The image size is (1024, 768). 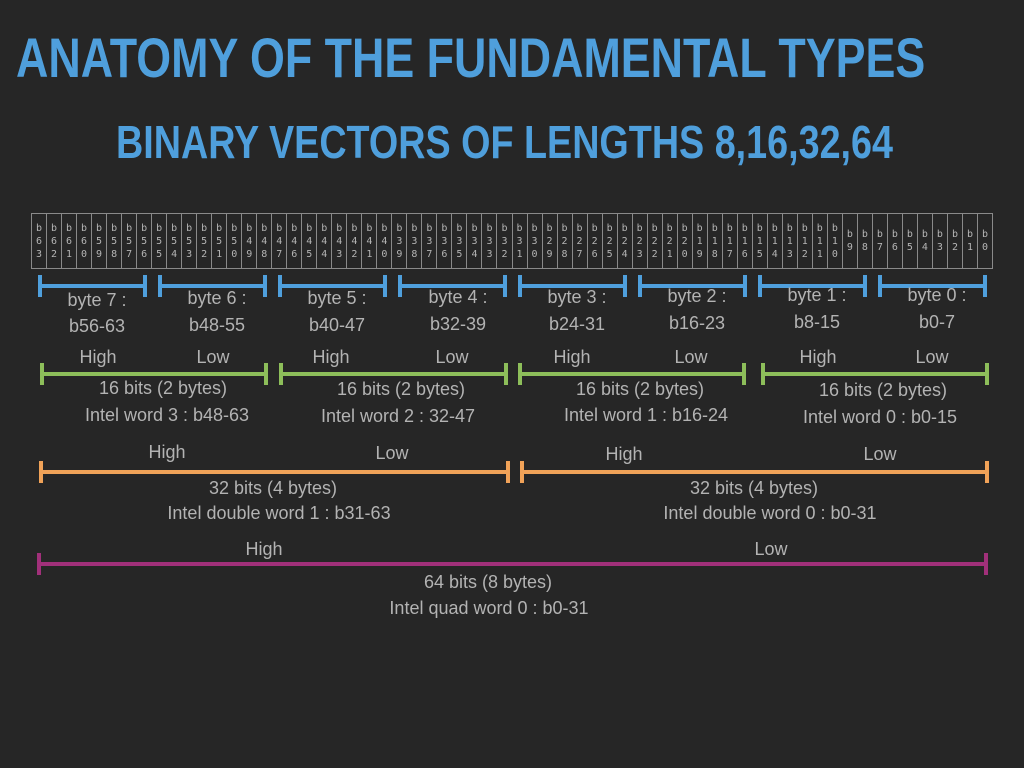 I want to click on word-3-name: Intel word 3 : b48-63, so click(x=167, y=415).